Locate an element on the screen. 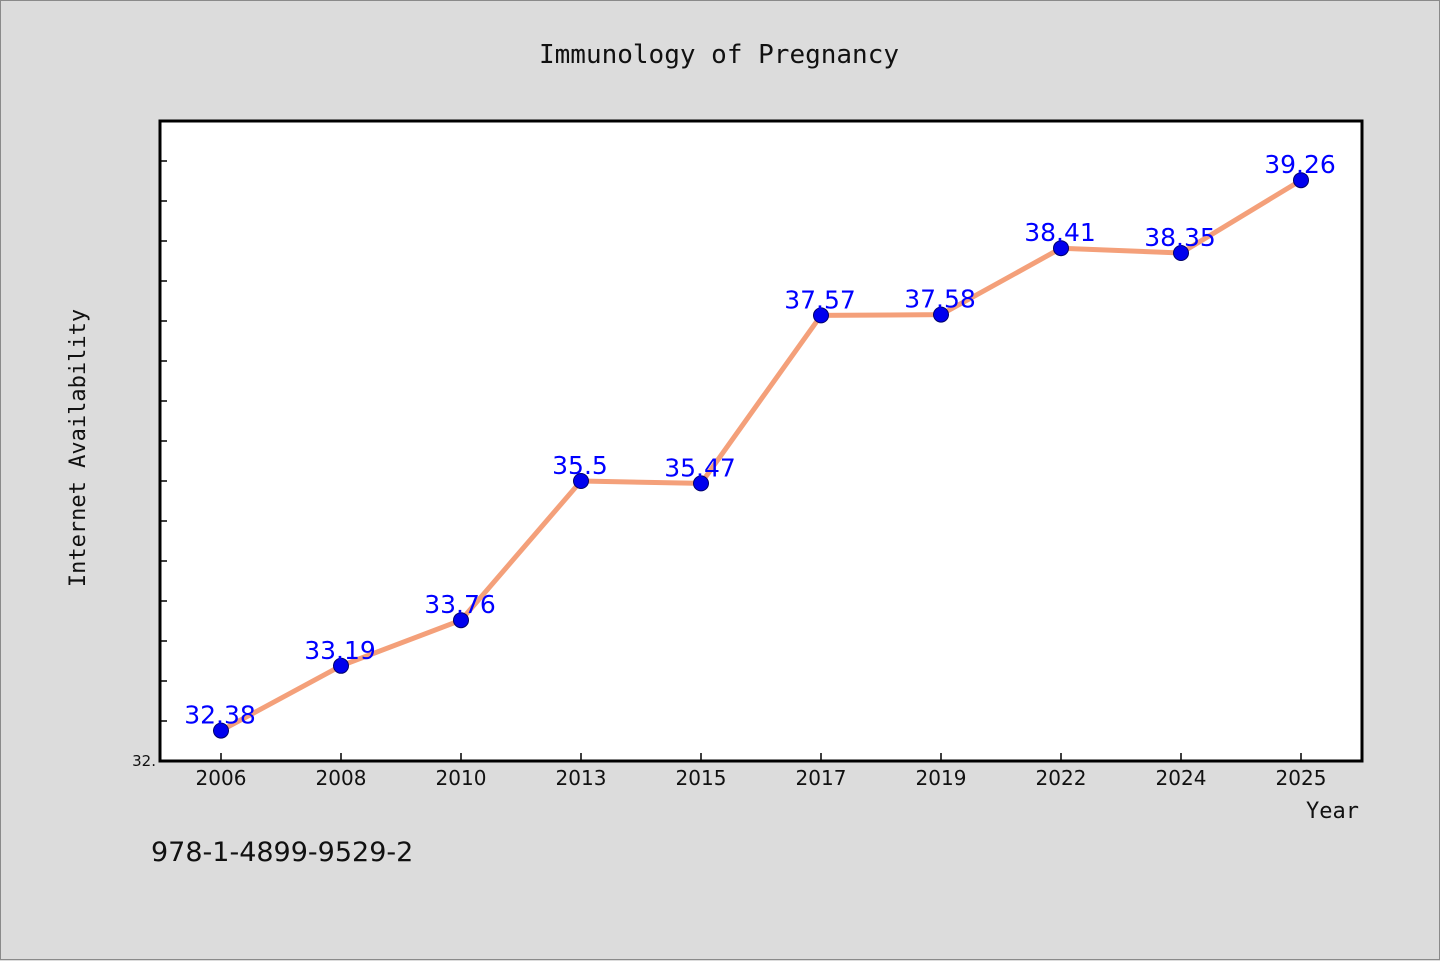 The width and height of the screenshot is (1440, 961). x-axis-title: Year is located at coordinates (1332, 811).